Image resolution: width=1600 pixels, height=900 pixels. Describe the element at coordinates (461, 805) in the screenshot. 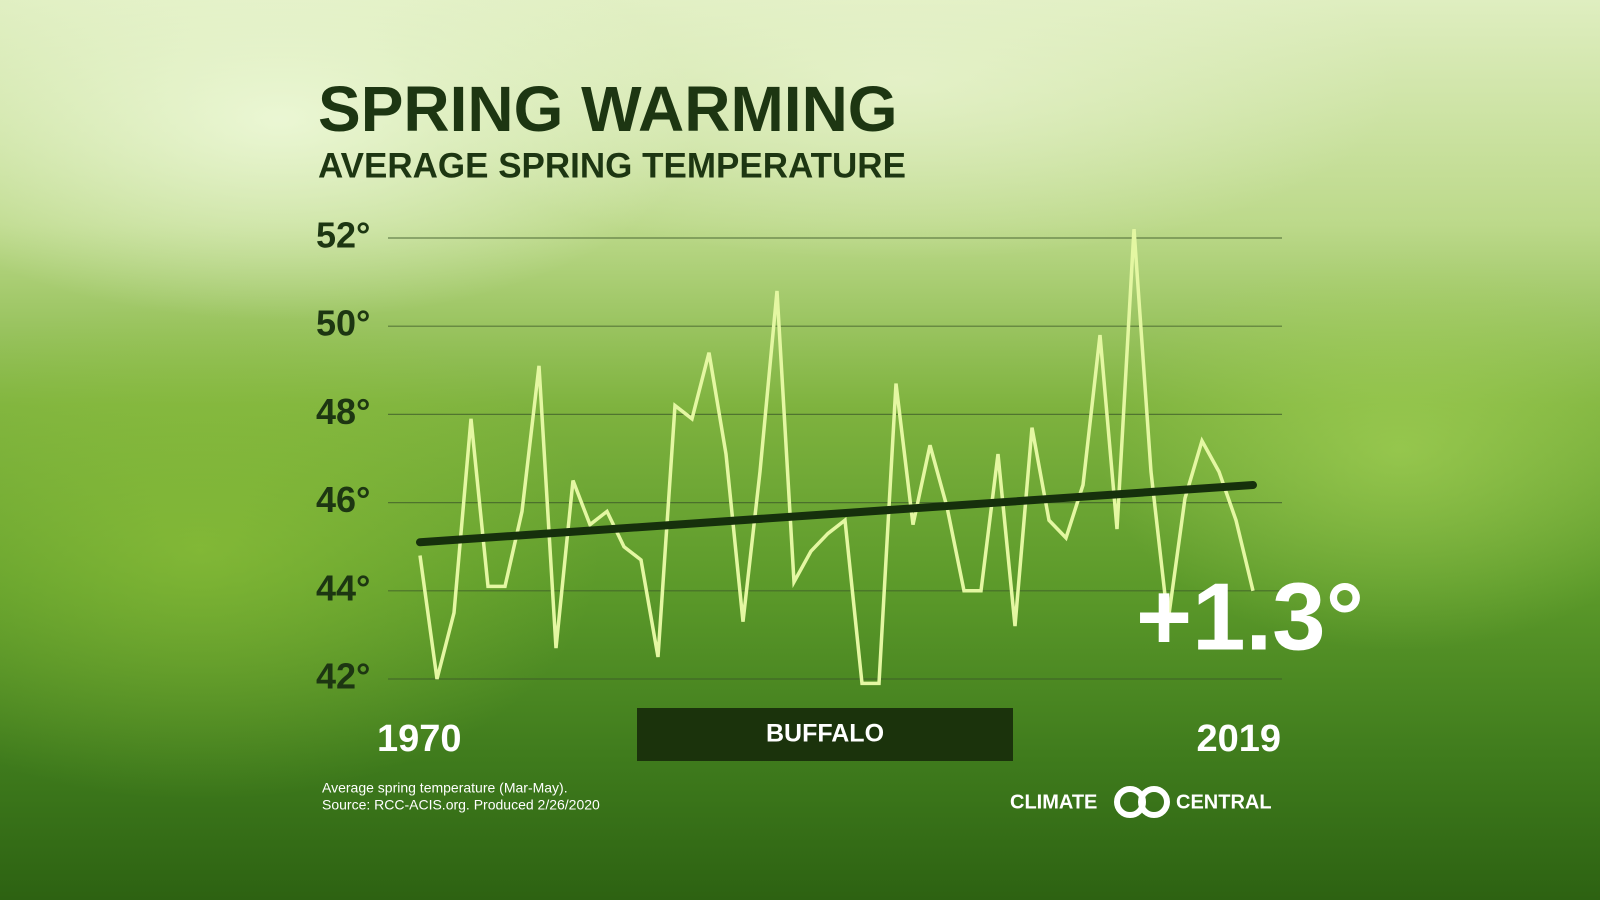

I see `note: Source: RCC-ACIS.org. Produced 2/26/2020` at that location.